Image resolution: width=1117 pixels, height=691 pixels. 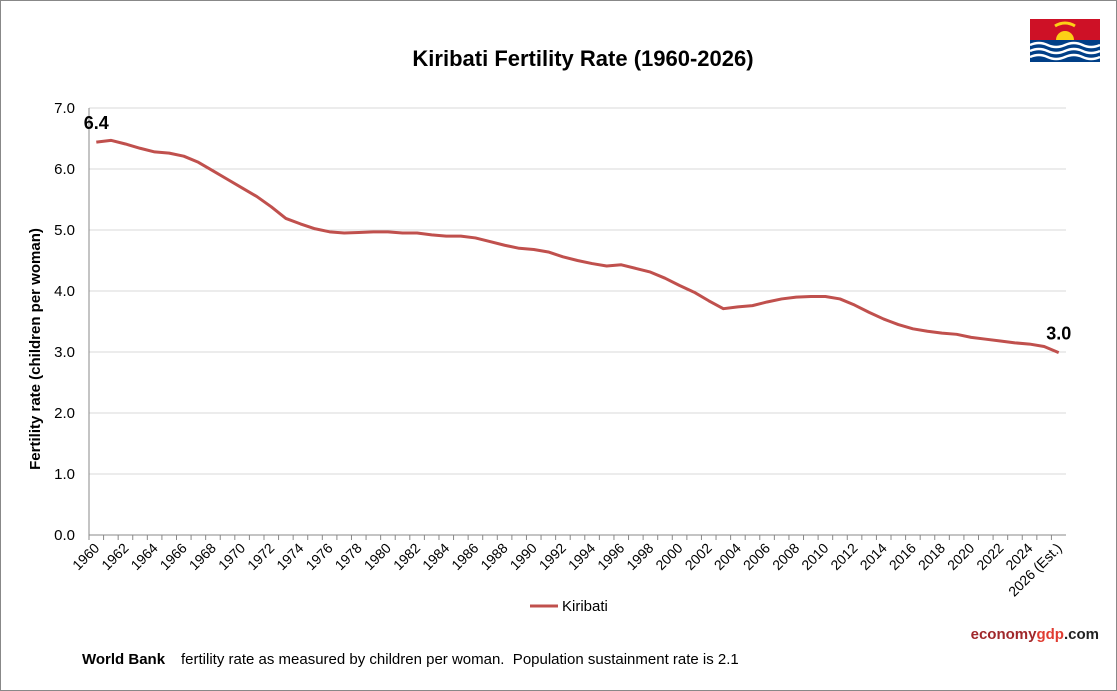 What do you see at coordinates (64, 474) in the screenshot?
I see `y-tick-label: 1.0` at bounding box center [64, 474].